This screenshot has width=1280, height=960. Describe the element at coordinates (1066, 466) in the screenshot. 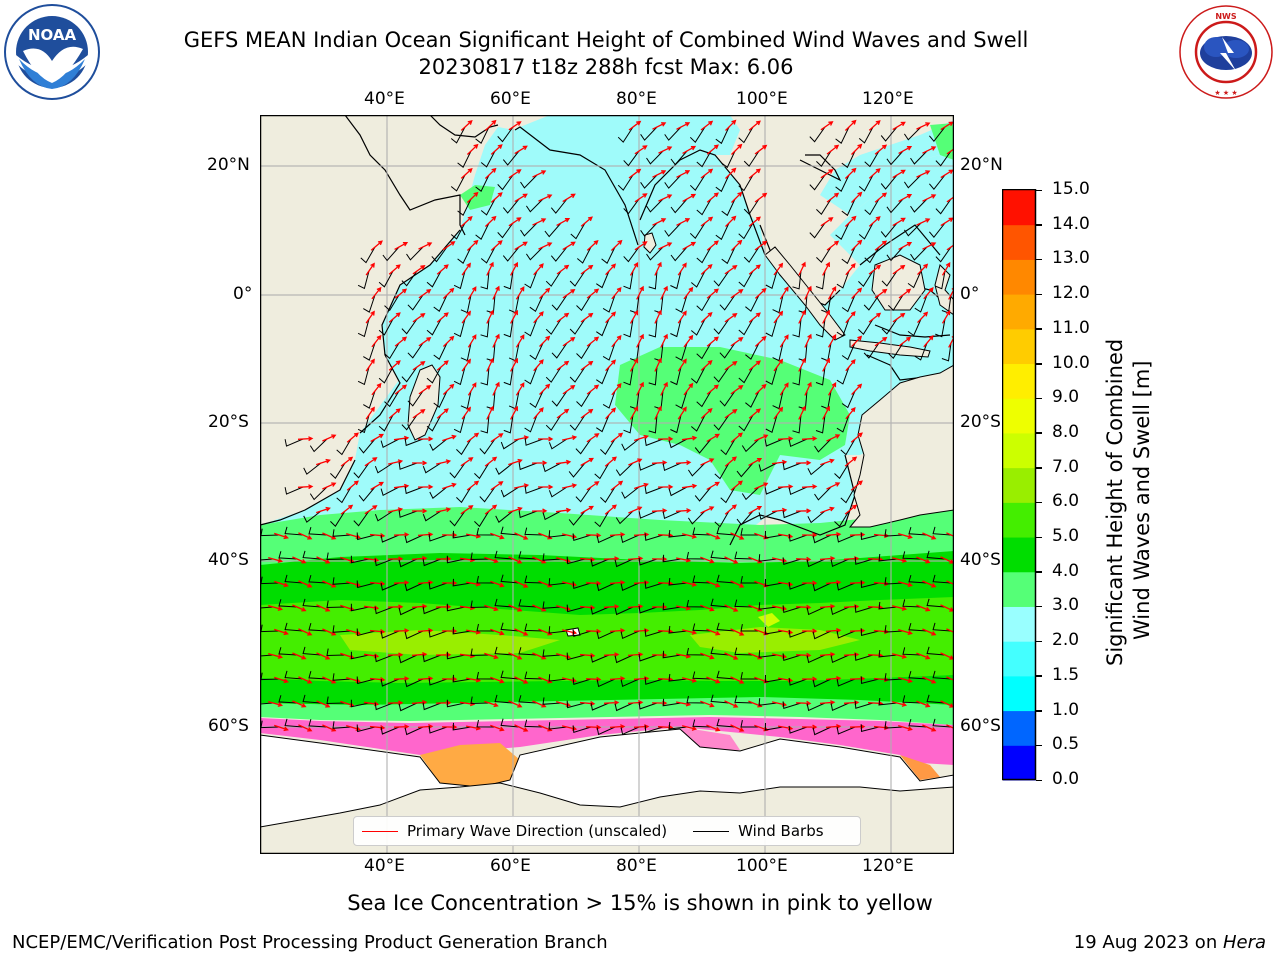

I see `colorbar-tick-label: 7.0` at that location.